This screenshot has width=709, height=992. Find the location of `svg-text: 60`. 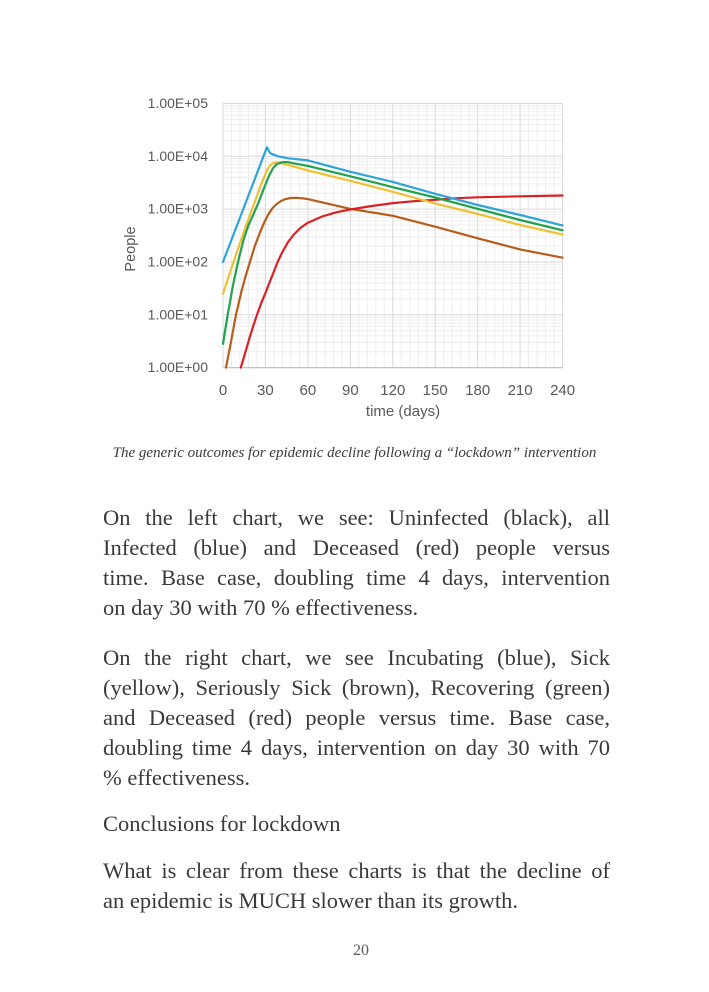

svg-text: 60 is located at coordinates (308, 390).